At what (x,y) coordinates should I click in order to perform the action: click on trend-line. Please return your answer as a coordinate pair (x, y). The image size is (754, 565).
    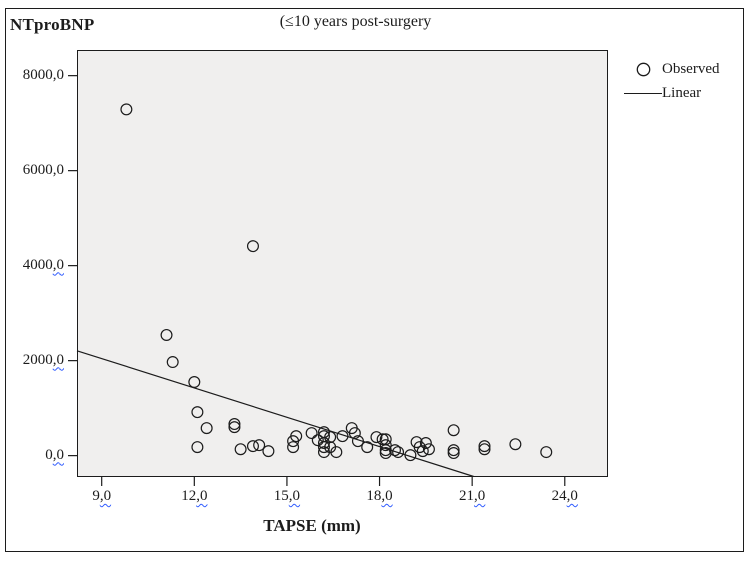
    Looking at the image, I should click on (275, 414).